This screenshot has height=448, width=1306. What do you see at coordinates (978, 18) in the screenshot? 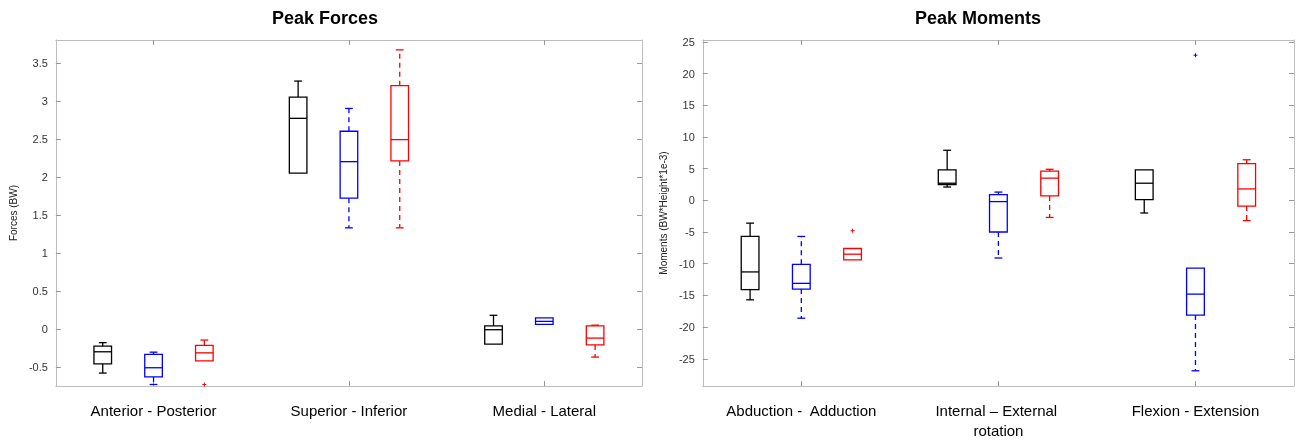
I see `chart-title: Peak Moments` at bounding box center [978, 18].